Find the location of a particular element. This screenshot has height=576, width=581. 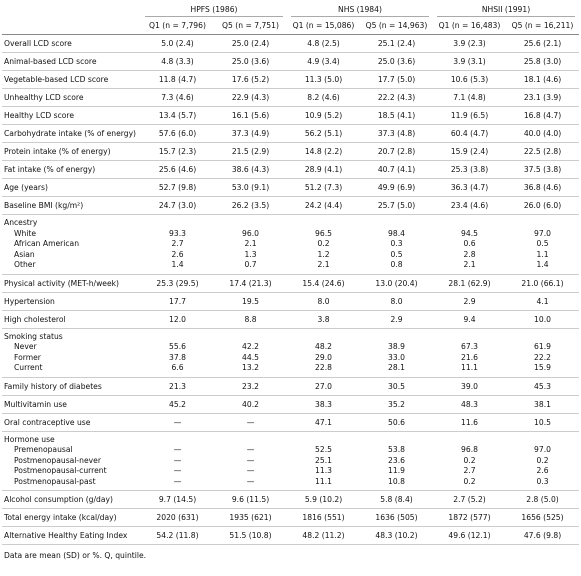

value-cell: 67.3 21.6 11.1 is located at coordinates (469, 353).